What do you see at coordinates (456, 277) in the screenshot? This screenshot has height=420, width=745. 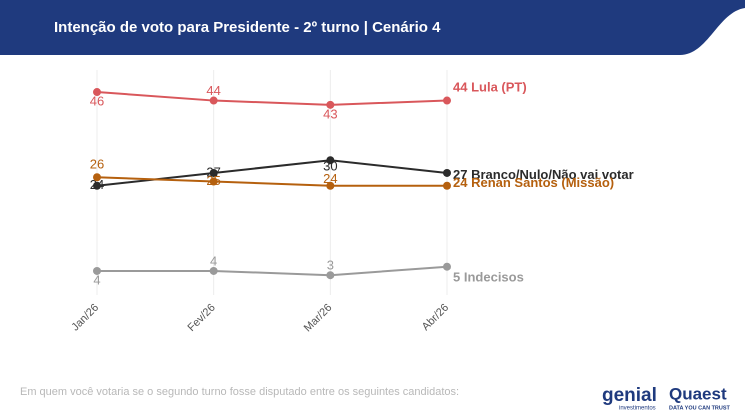 I see `end-label-value: 5` at bounding box center [456, 277].